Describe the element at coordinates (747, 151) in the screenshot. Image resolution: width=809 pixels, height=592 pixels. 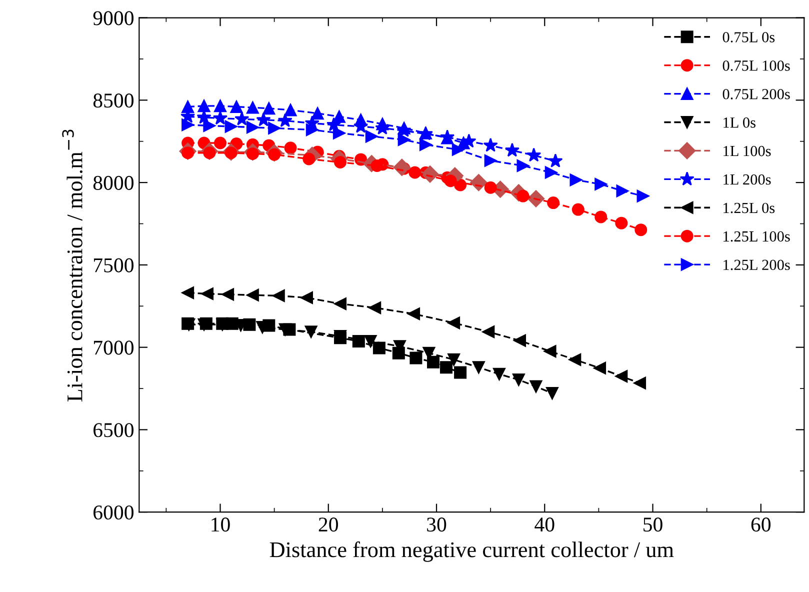
I see `legend-label: 1L 100s` at that location.